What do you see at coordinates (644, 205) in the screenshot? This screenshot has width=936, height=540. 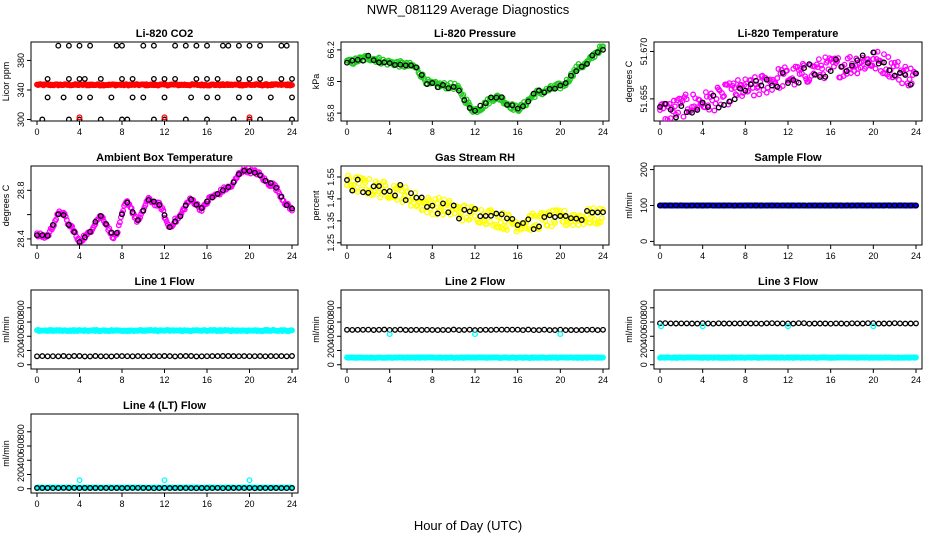 I see `y-tick-label: 100` at bounding box center [644, 205].